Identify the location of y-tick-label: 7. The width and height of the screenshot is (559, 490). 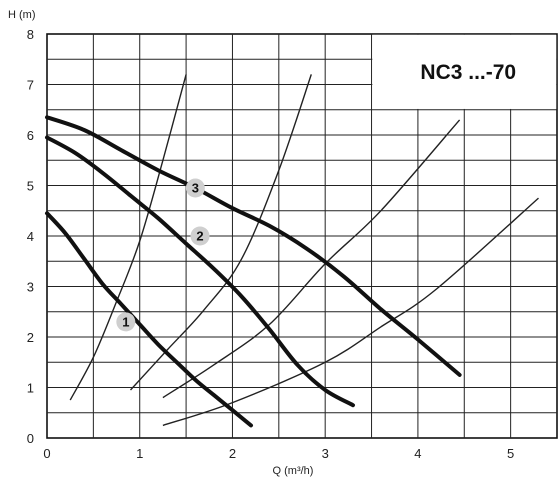
(30, 85).